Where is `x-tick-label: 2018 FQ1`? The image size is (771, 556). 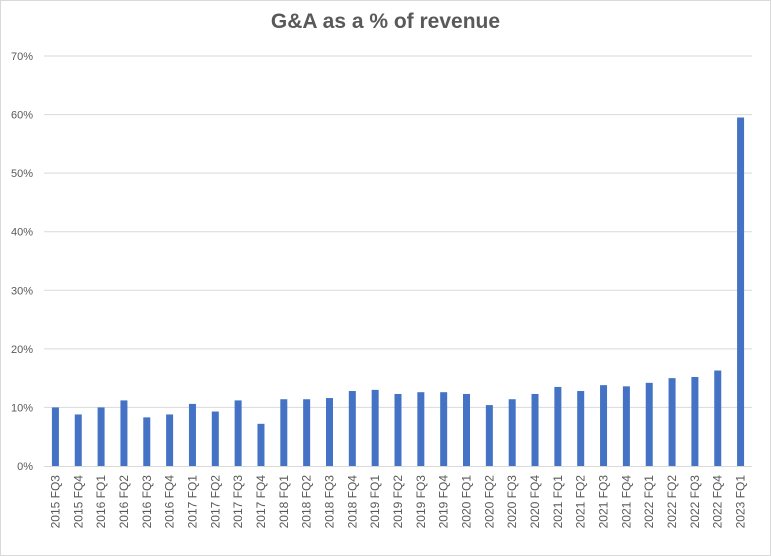 x-tick-label: 2018 FQ1 is located at coordinates (284, 502).